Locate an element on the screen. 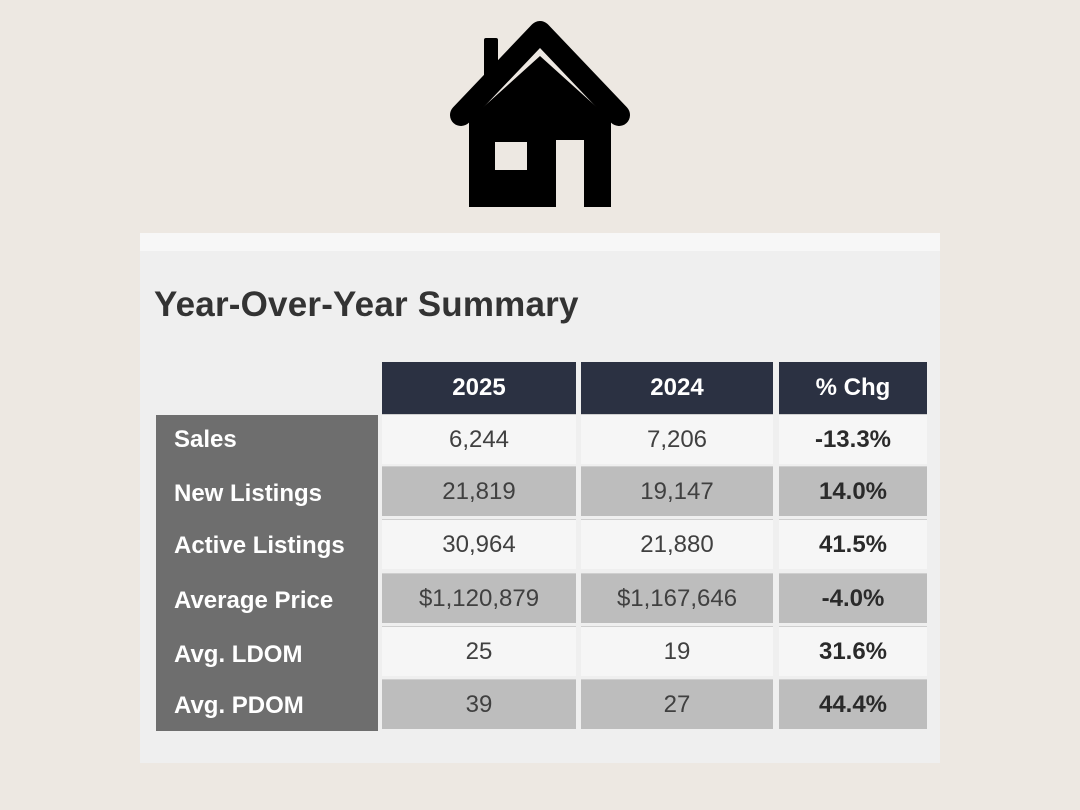 This screenshot has height=810, width=1080. column-header-2024: 2024 is located at coordinates (677, 388).